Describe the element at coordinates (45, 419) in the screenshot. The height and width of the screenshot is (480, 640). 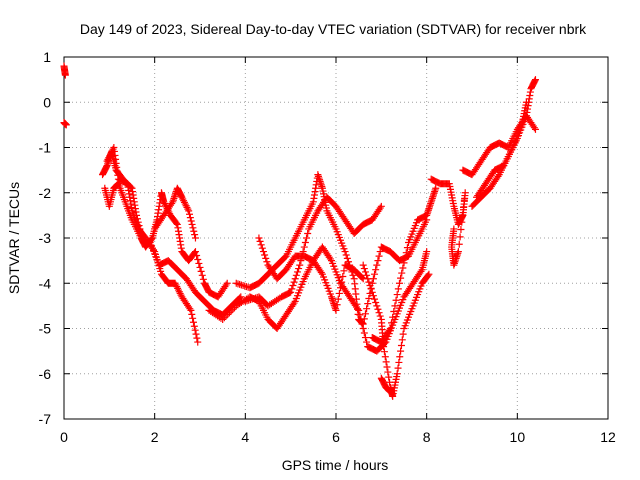
I see `y-tick-label: -7` at that location.